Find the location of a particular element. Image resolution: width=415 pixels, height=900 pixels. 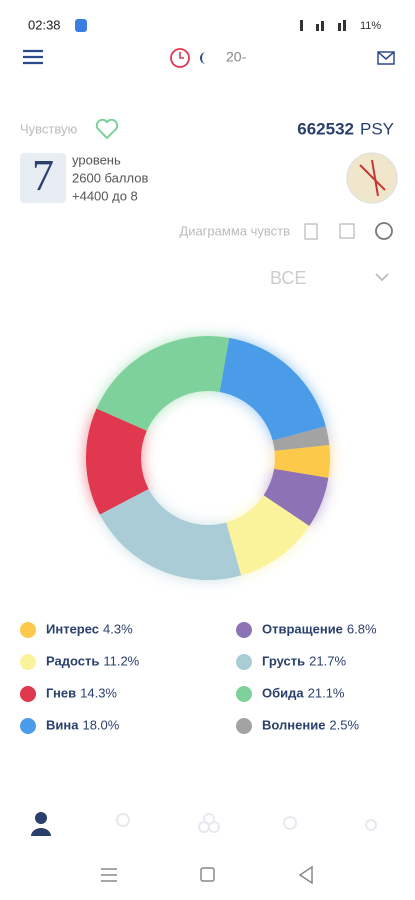

legend-value: 21.1% is located at coordinates (326, 692).